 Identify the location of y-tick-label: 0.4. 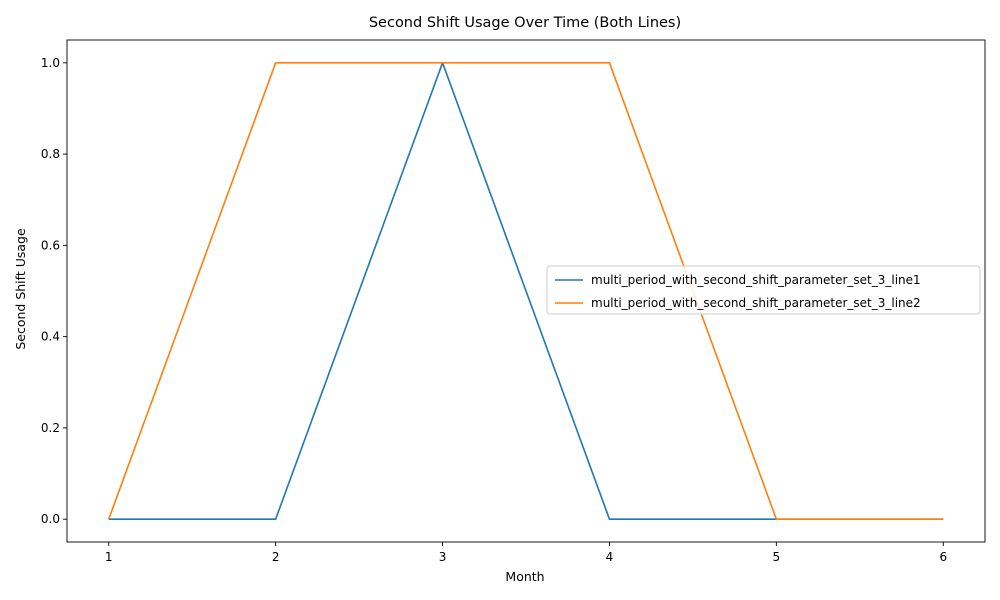
(50, 337).